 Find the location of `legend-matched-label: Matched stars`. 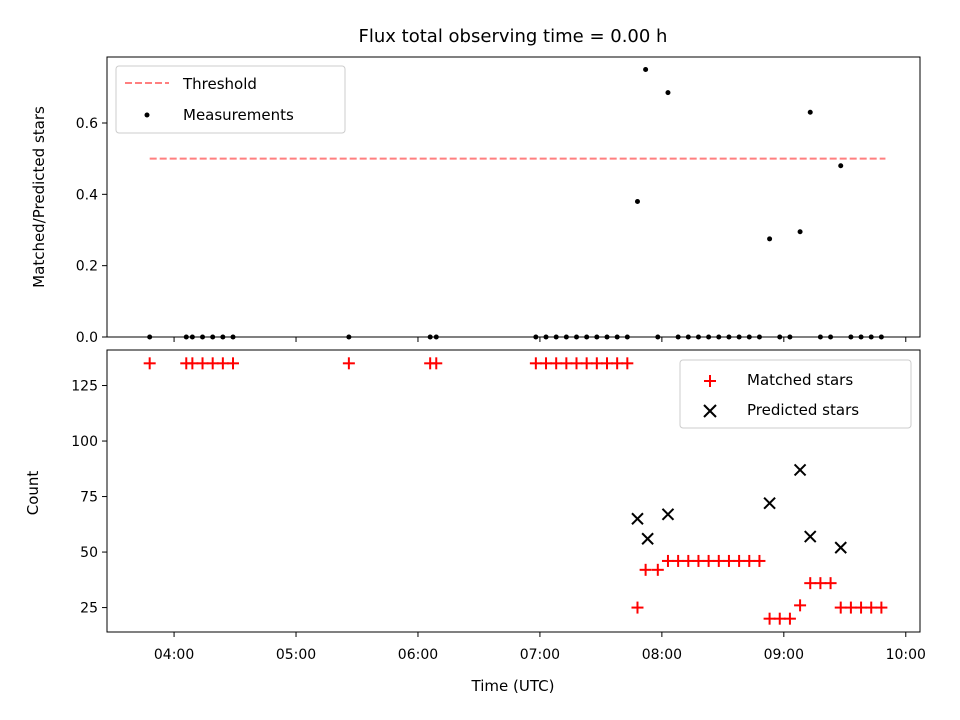

legend-matched-label: Matched stars is located at coordinates (800, 380).